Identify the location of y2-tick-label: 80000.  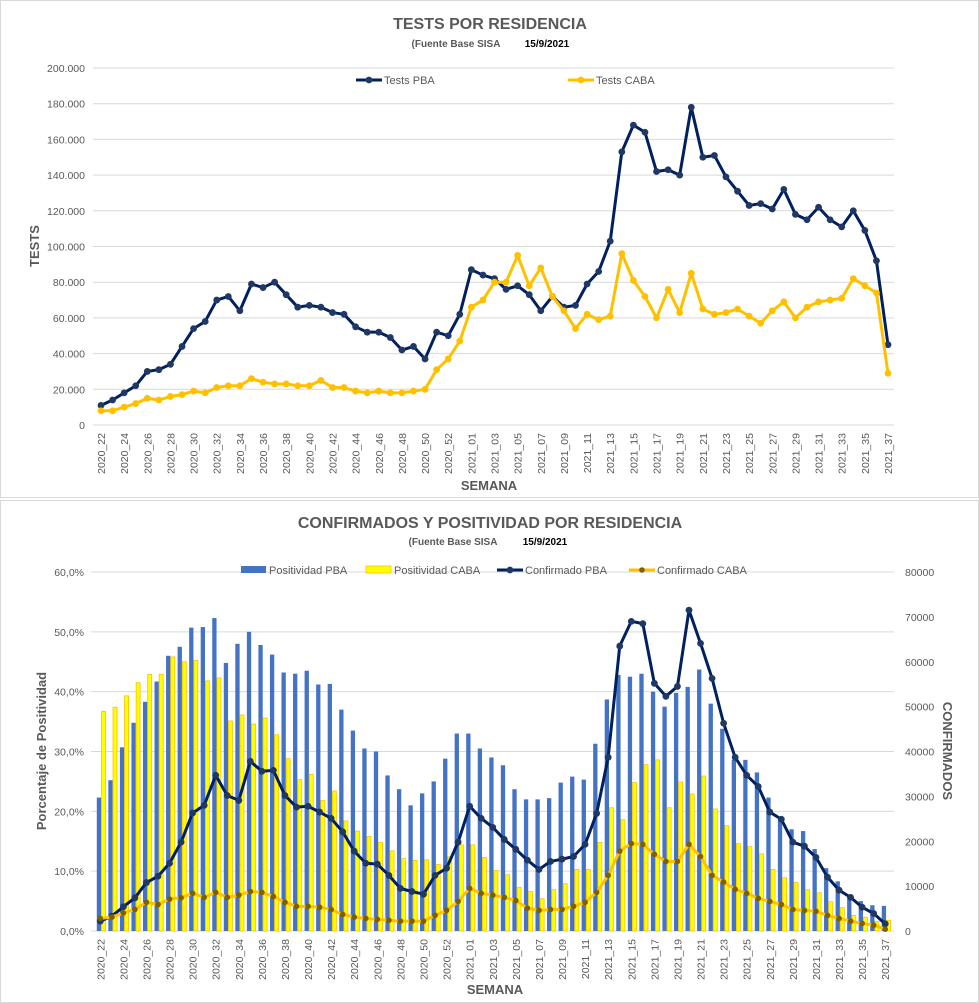
(919, 573).